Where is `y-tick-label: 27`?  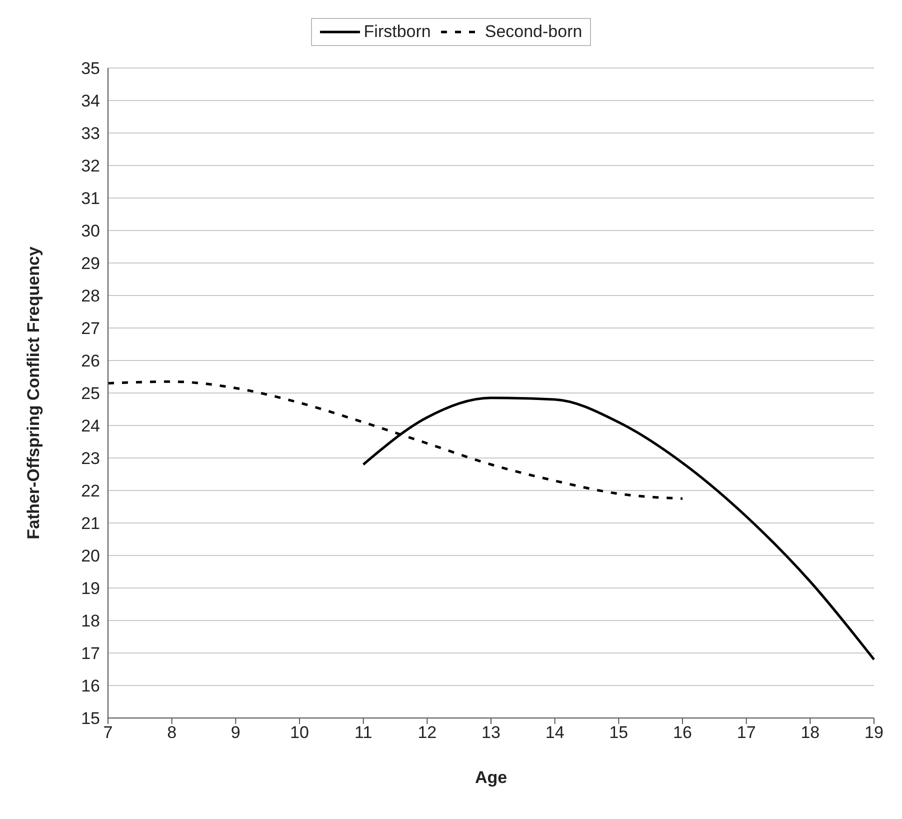
y-tick-label: 27 is located at coordinates (90, 328).